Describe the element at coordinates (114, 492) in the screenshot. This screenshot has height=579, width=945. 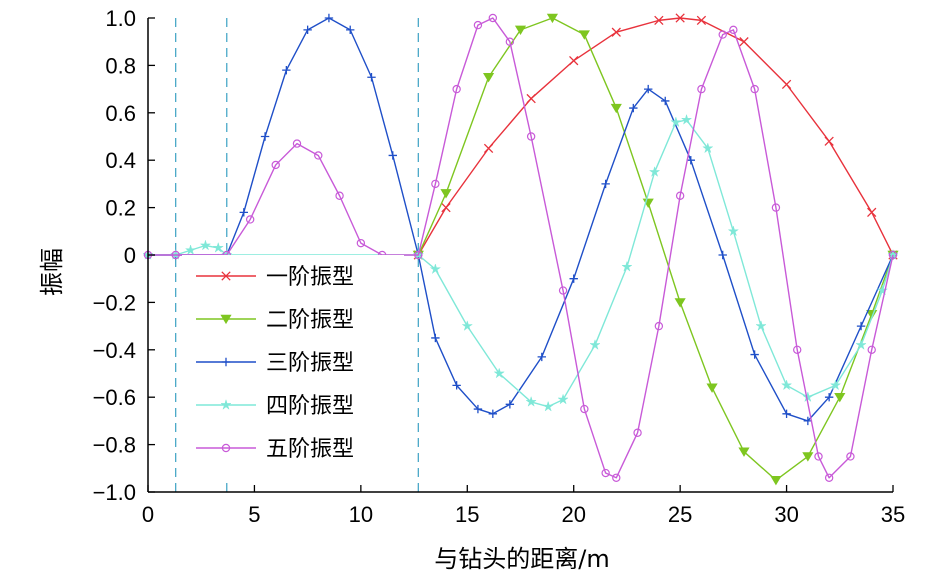
I see `y-tick-label-0: −1.0` at that location.